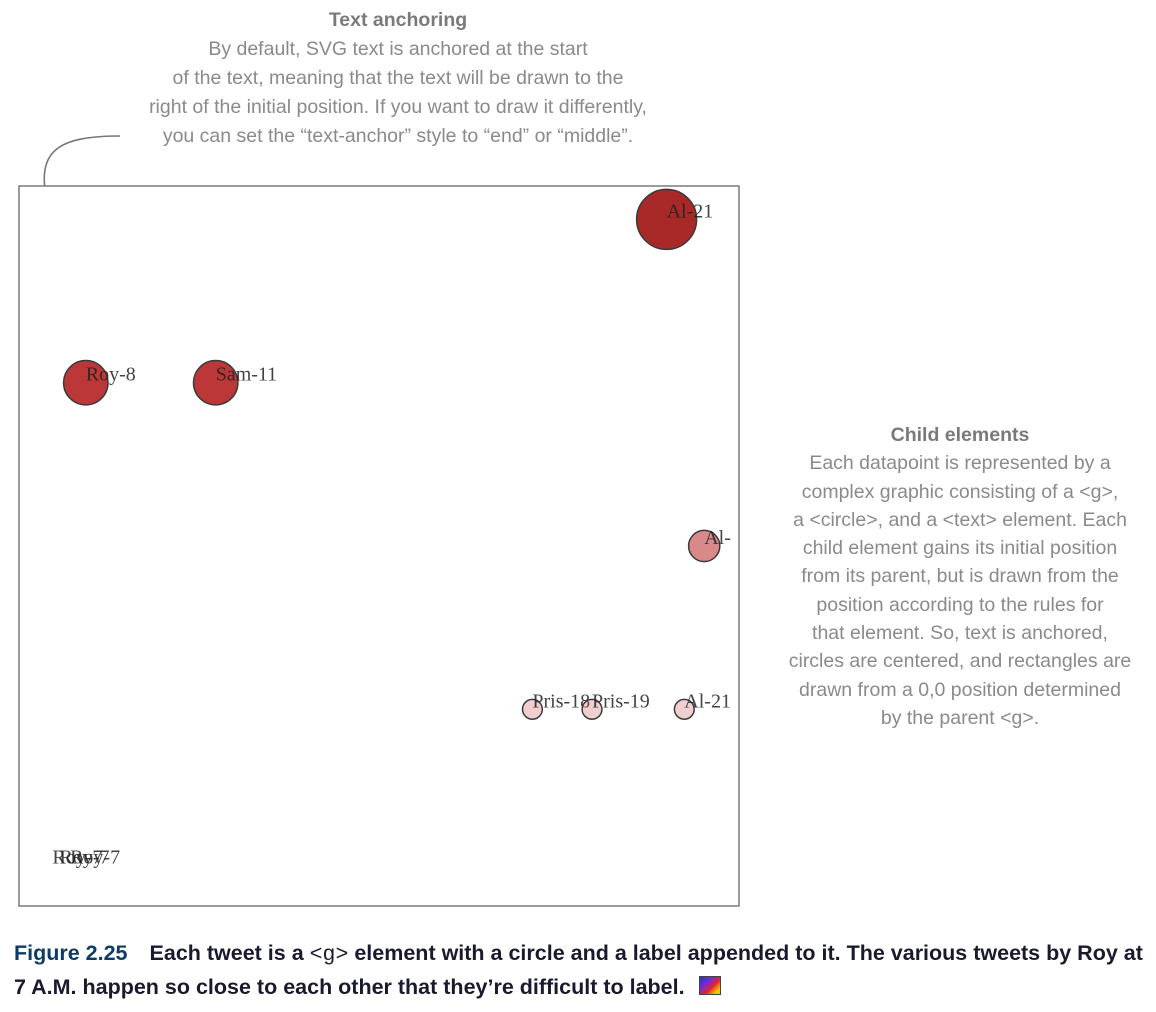  What do you see at coordinates (960, 604) in the screenshot?
I see `annotation-child-elements-line: position according to the rules for` at bounding box center [960, 604].